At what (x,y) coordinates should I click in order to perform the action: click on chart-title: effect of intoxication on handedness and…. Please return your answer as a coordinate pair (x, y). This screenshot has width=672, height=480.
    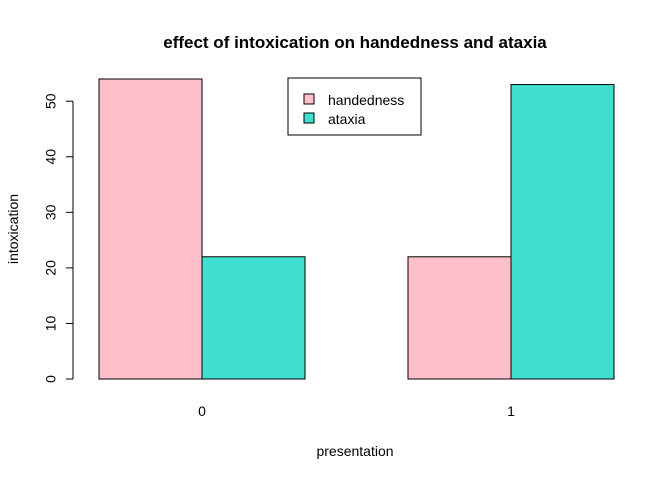
    Looking at the image, I should click on (355, 42).